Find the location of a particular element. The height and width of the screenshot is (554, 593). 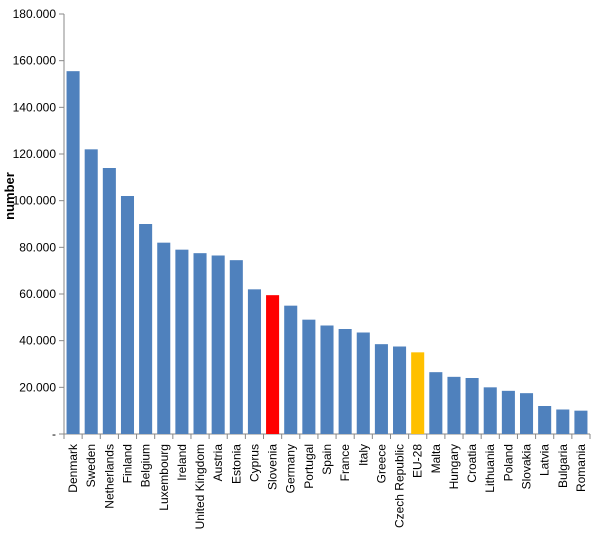

category-label: Bulgaria is located at coordinates (563, 466).